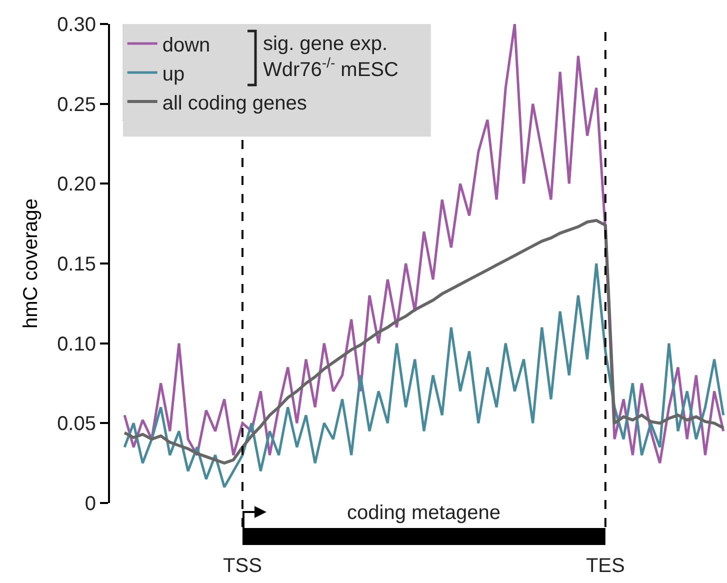 Image resolution: width=727 pixels, height=583 pixels. I want to click on y-tick-label: 0.30, so click(76, 25).